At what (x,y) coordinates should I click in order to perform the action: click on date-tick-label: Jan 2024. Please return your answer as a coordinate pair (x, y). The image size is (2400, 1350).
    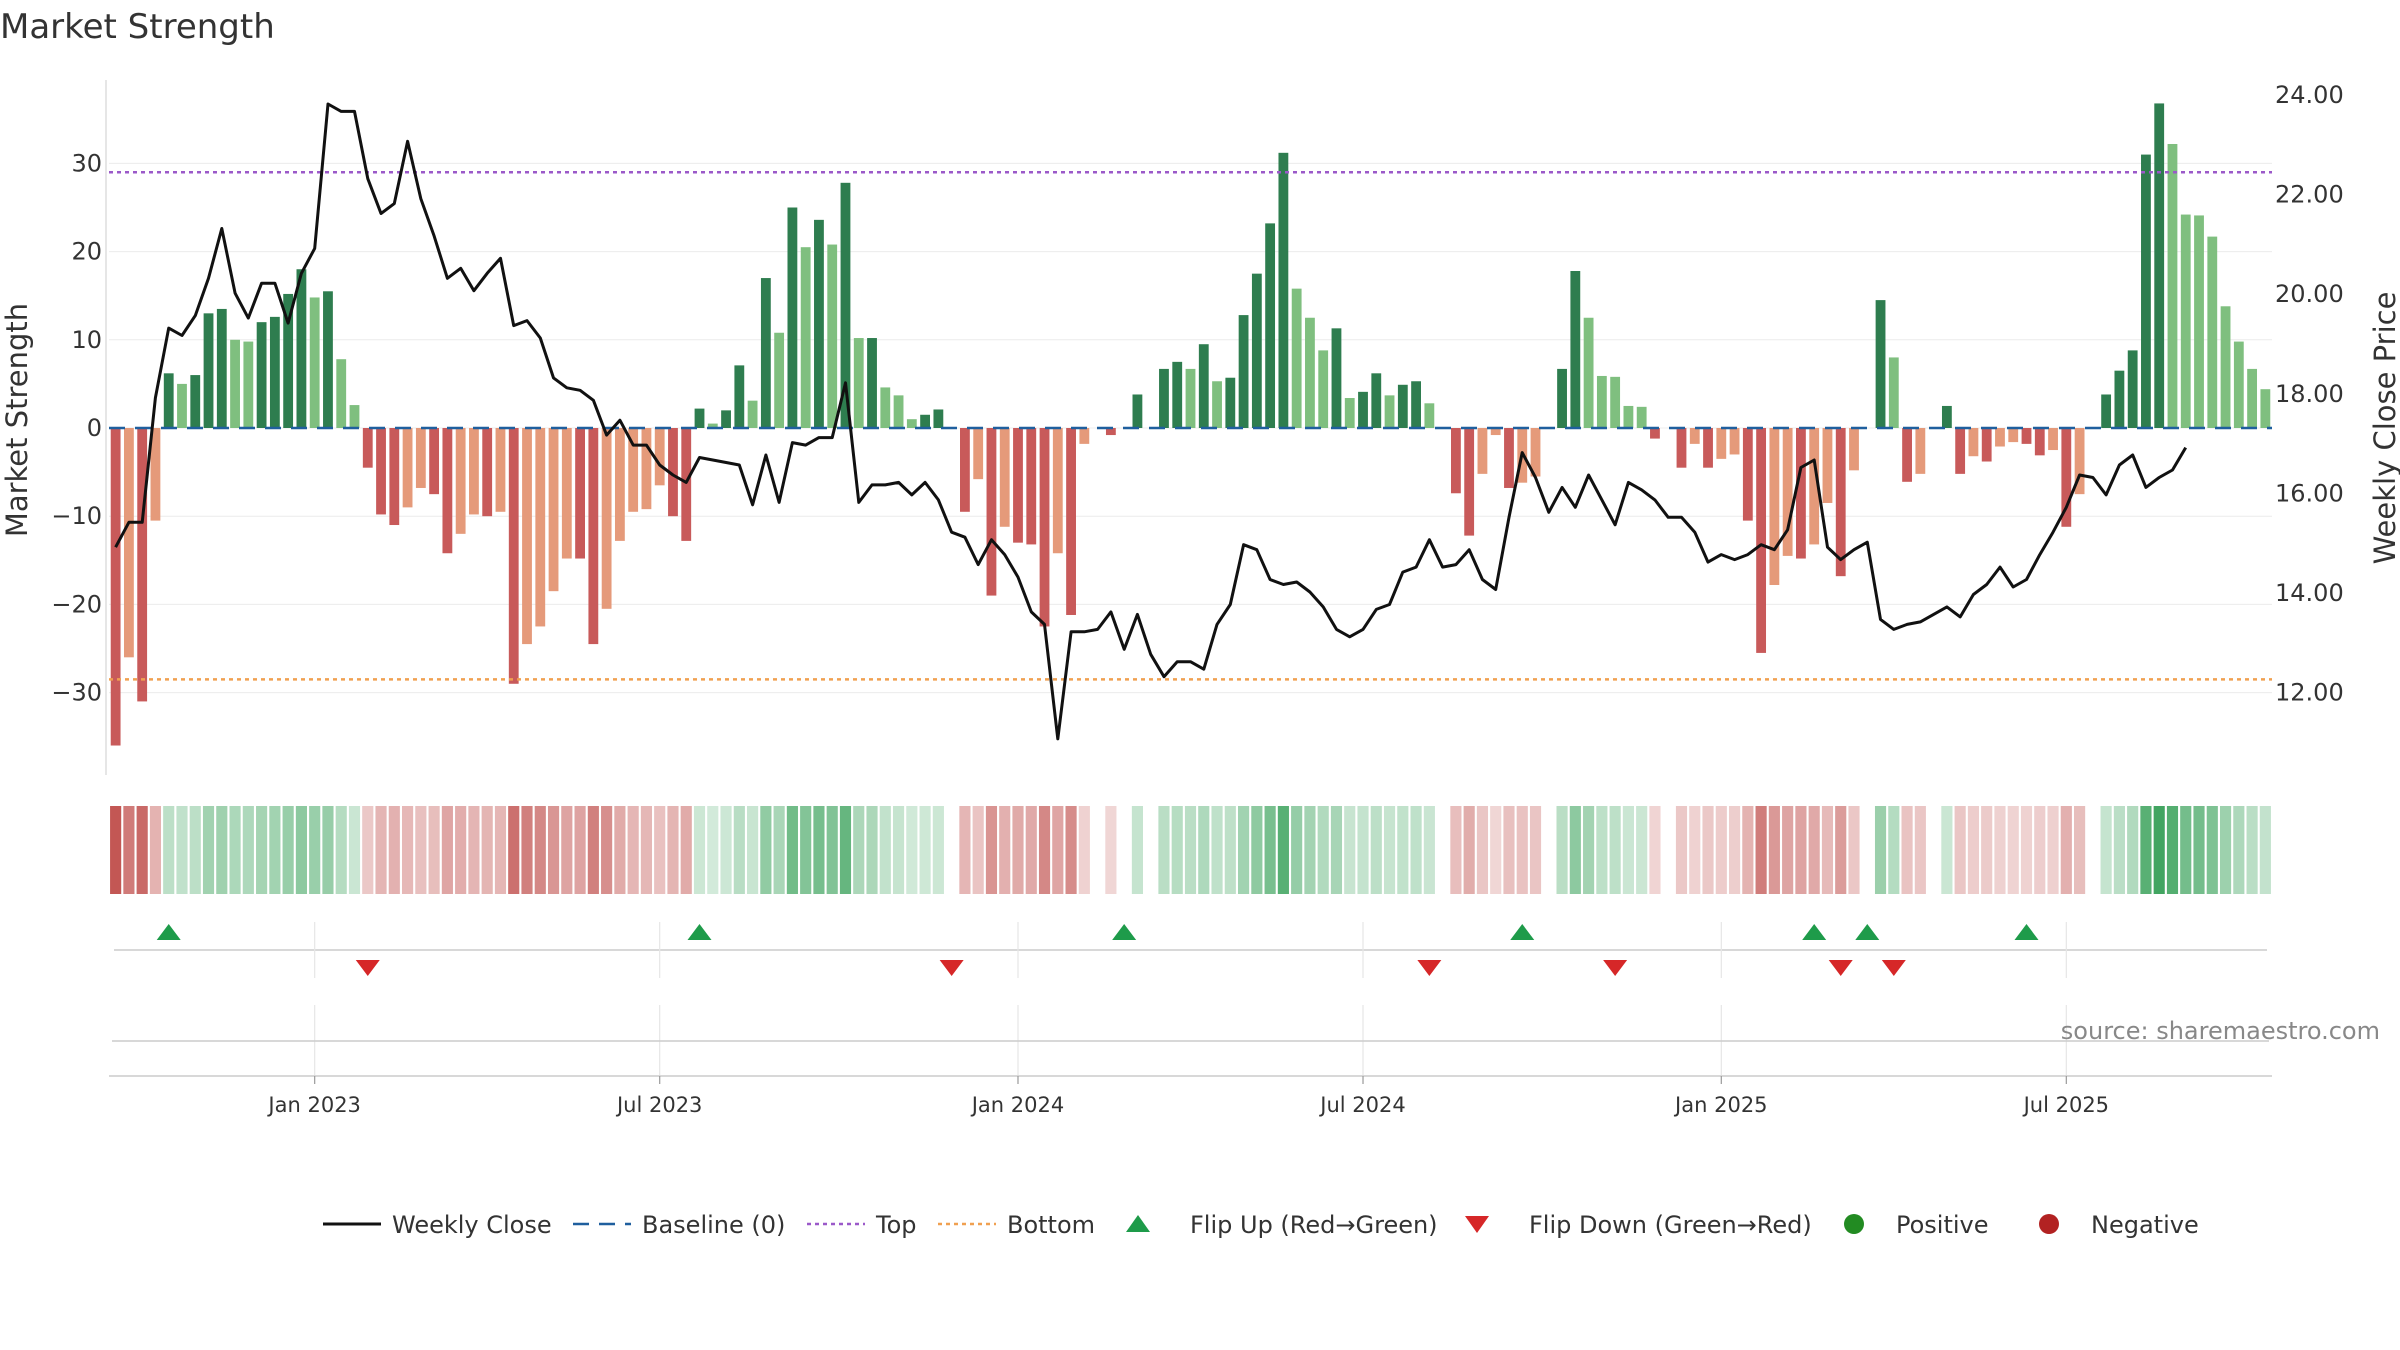
    Looking at the image, I should click on (1017, 1105).